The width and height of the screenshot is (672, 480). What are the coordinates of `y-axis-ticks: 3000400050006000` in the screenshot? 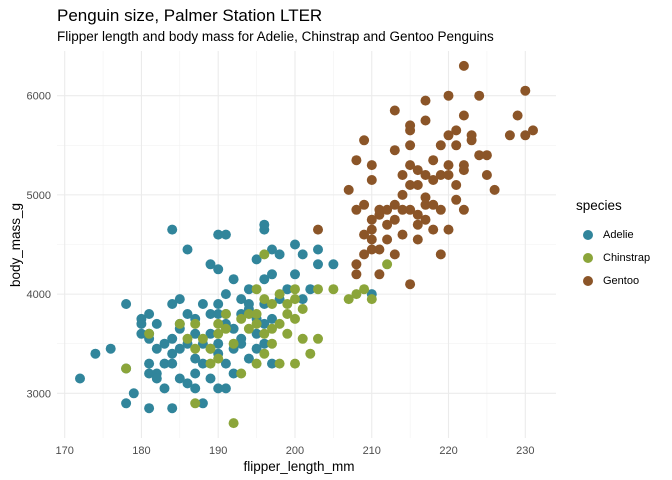 It's located at (39, 246).